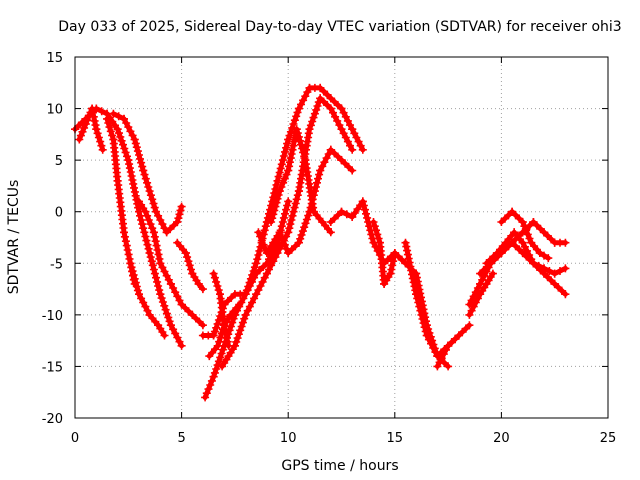 This screenshot has height=480, width=640. What do you see at coordinates (501, 438) in the screenshot?
I see `x-tick-label: 20` at bounding box center [501, 438].